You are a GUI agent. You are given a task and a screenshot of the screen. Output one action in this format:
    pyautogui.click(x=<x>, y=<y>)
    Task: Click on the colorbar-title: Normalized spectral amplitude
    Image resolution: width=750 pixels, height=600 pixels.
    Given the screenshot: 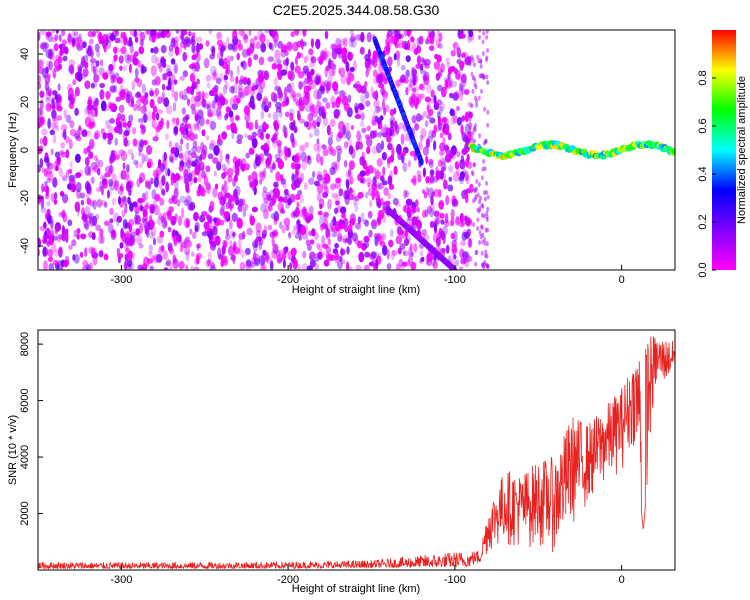 What is the action you would take?
    pyautogui.click(x=742, y=150)
    